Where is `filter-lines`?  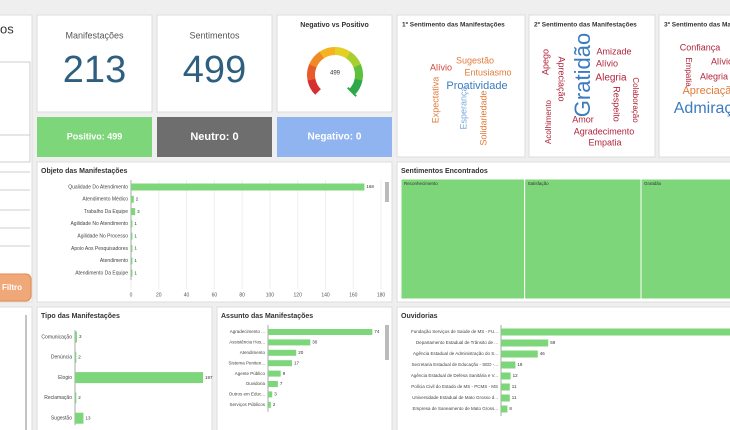 filter-lines is located at coordinates (15, 154).